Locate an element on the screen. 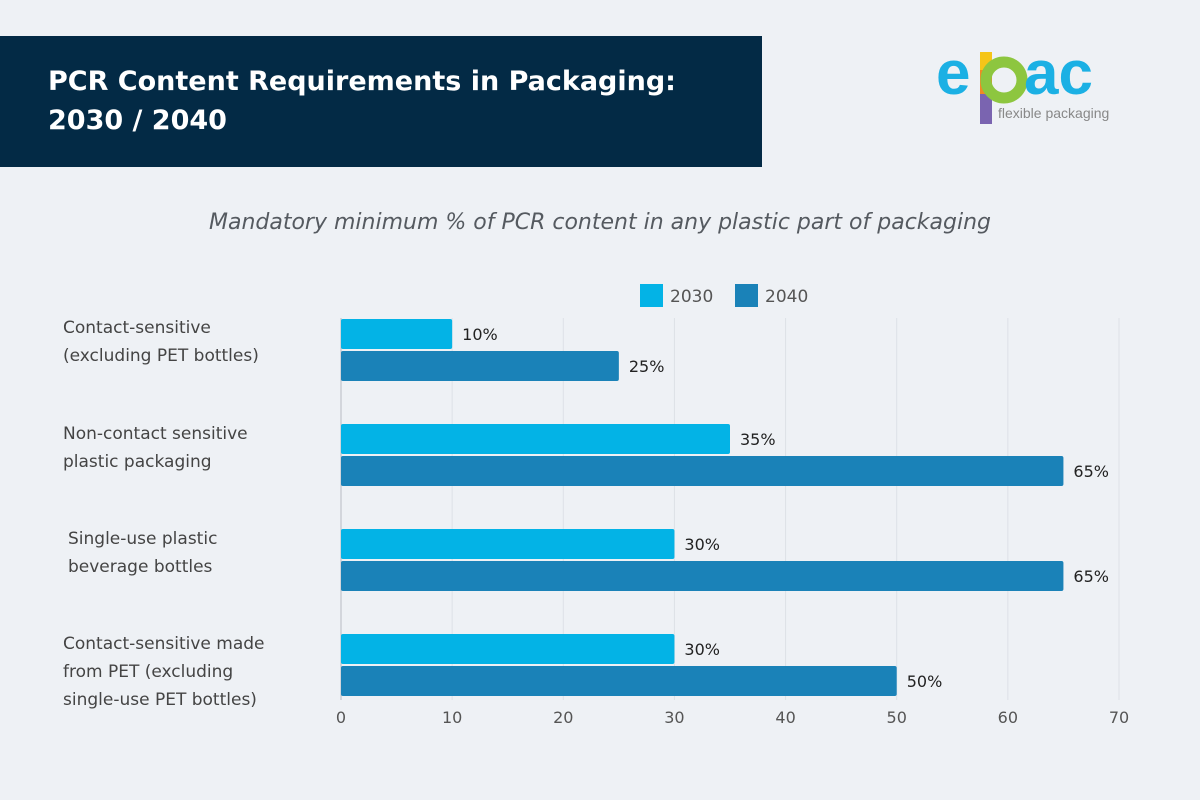 Image resolution: width=1200 pixels, height=800 pixels. x-tick-label: 60 is located at coordinates (1008, 717).